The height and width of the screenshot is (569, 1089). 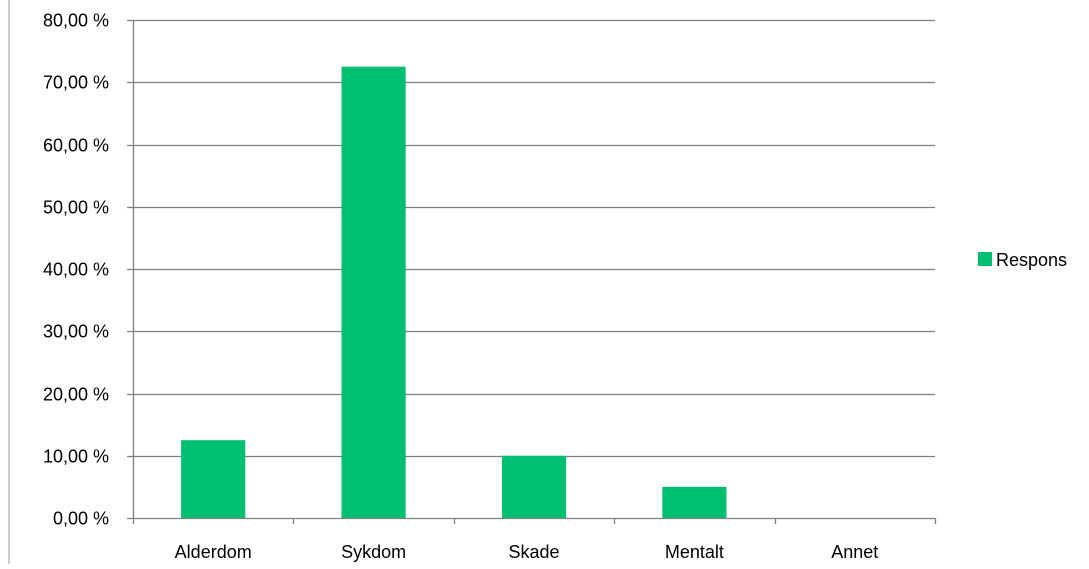 What do you see at coordinates (213, 552) in the screenshot?
I see `x-tick-label: Alderdom` at bounding box center [213, 552].